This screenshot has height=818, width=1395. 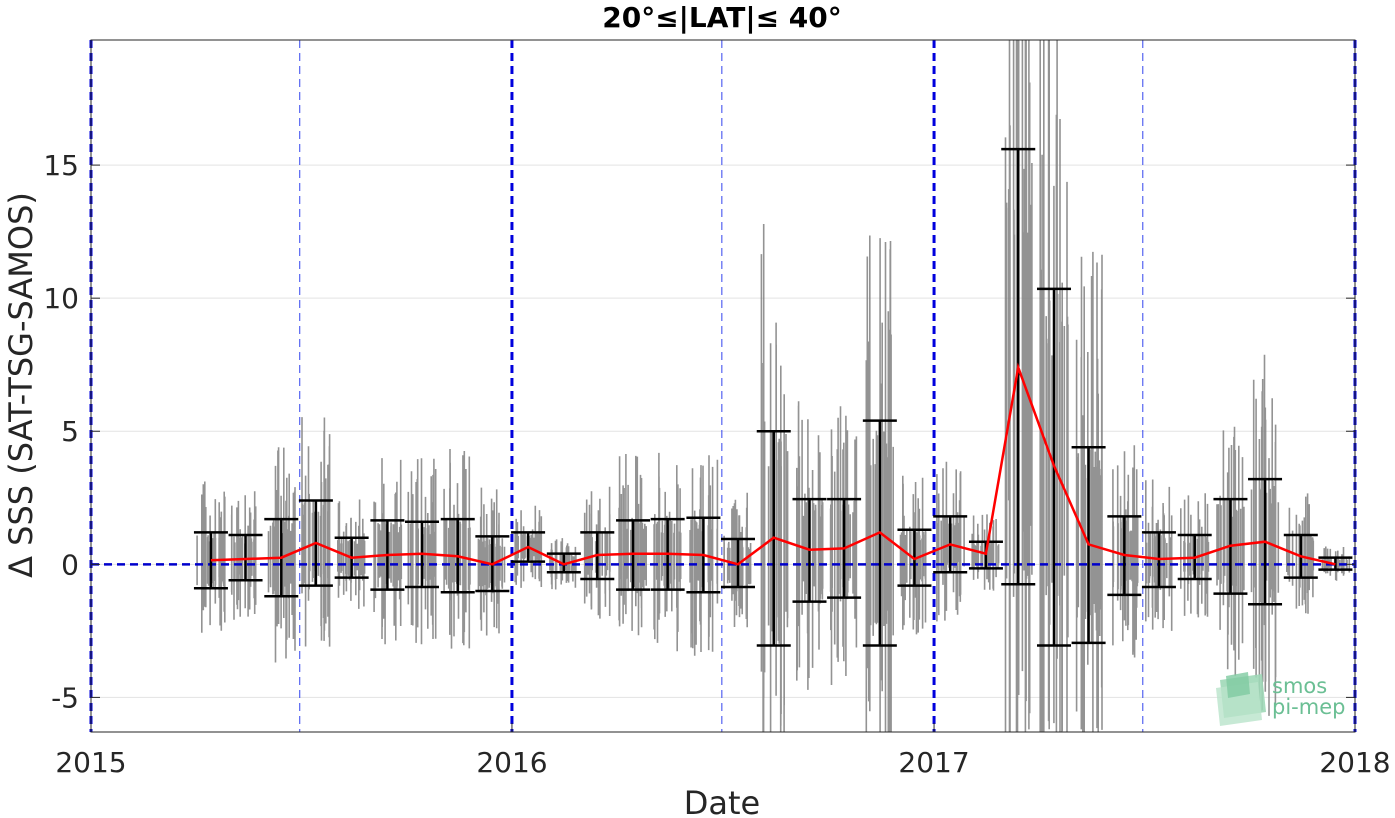 I want to click on chart-title: 20°≤|LAT|≤ 40°, so click(x=722, y=17).